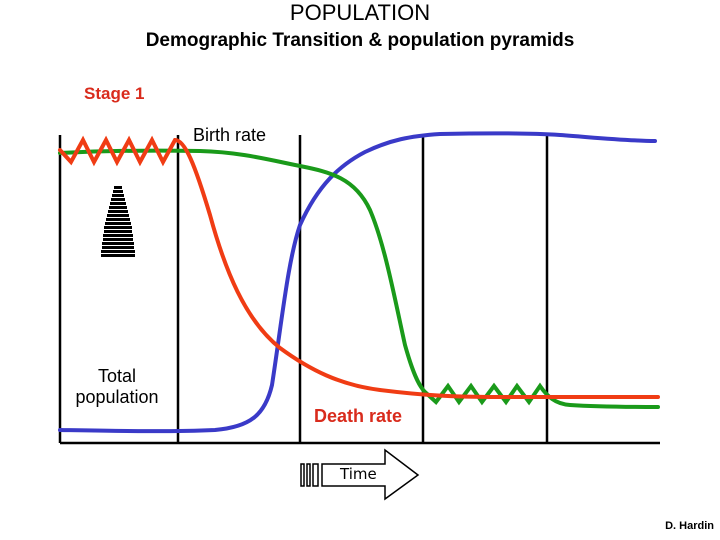 This screenshot has width=720, height=540. Describe the element at coordinates (230, 135) in the screenshot. I see `birth-rate-label: Birth rate` at that location.